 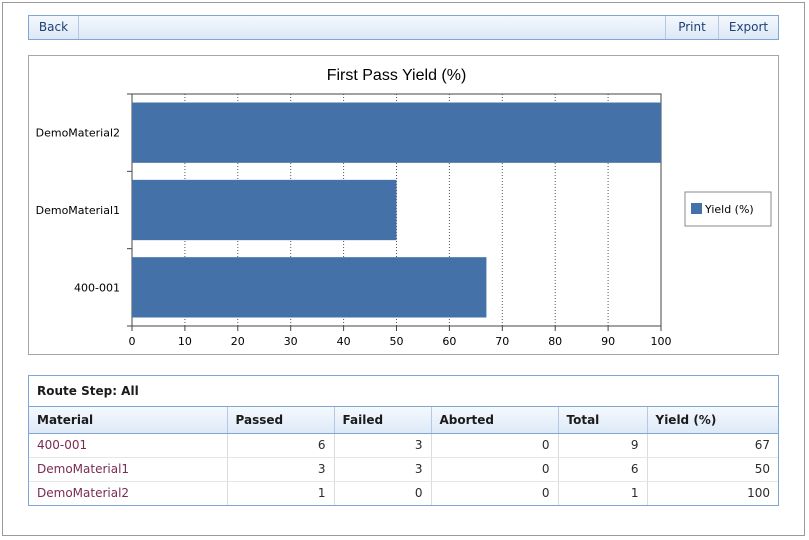 What do you see at coordinates (661, 341) in the screenshot?
I see `x-tick-label: 100` at bounding box center [661, 341].